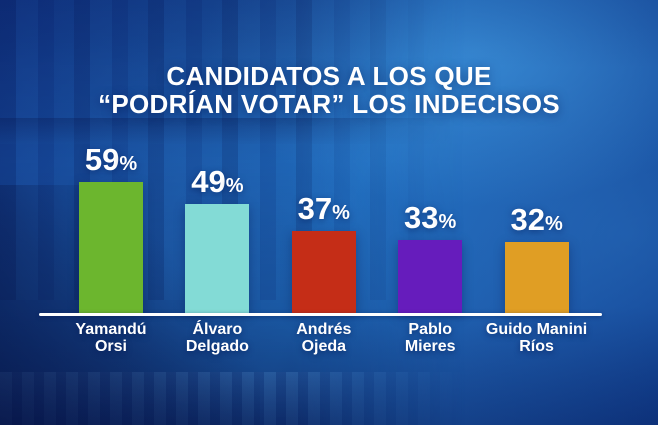  What do you see at coordinates (111, 247) in the screenshot?
I see `bar-yamandu-orsi` at bounding box center [111, 247].